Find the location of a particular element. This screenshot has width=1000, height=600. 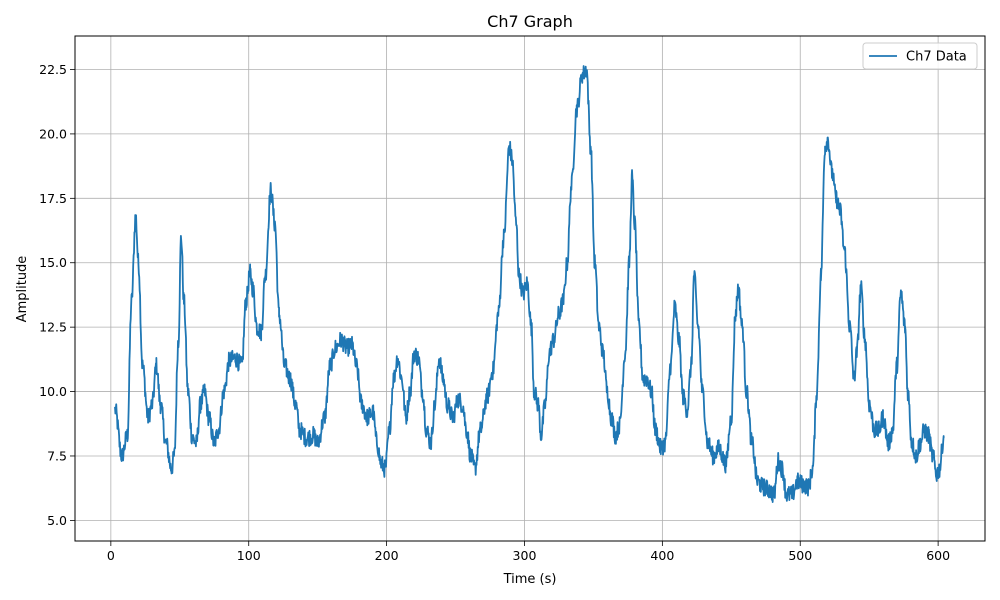

x-axis-title: Time (s) is located at coordinates (530, 579).